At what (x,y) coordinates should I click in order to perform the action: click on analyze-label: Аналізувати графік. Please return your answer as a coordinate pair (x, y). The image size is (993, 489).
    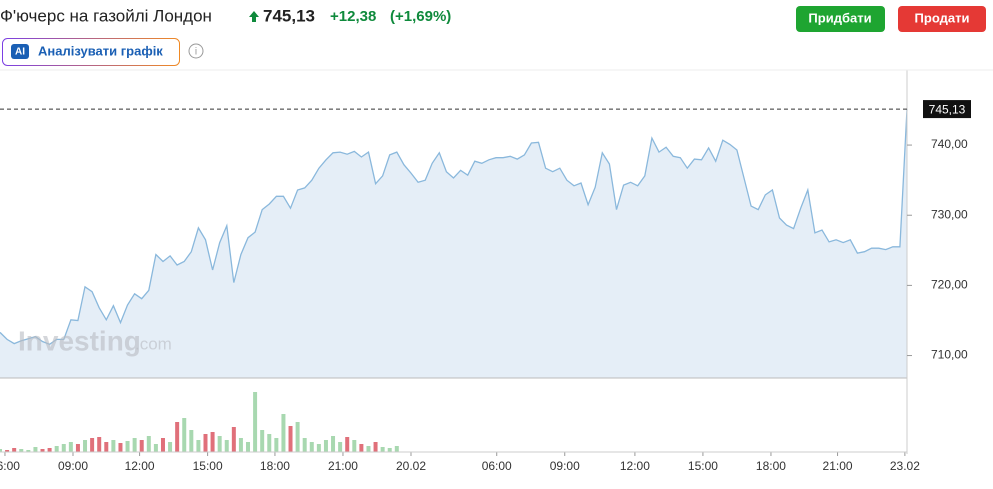
    Looking at the image, I should click on (100, 50).